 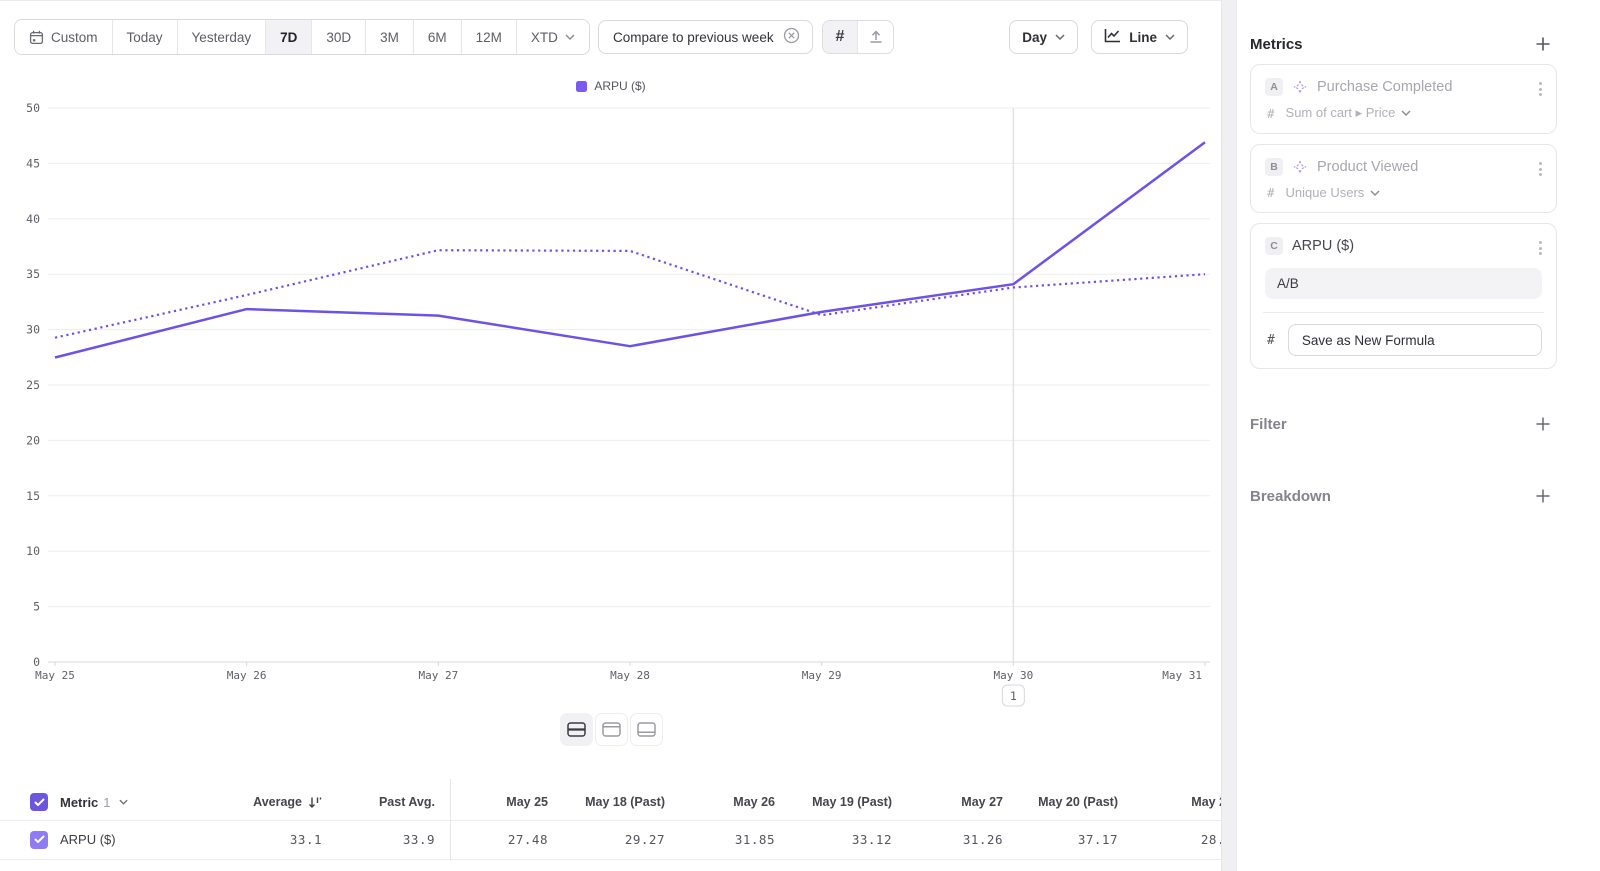 What do you see at coordinates (1034, 37) in the screenshot?
I see `interval-label: Day` at bounding box center [1034, 37].